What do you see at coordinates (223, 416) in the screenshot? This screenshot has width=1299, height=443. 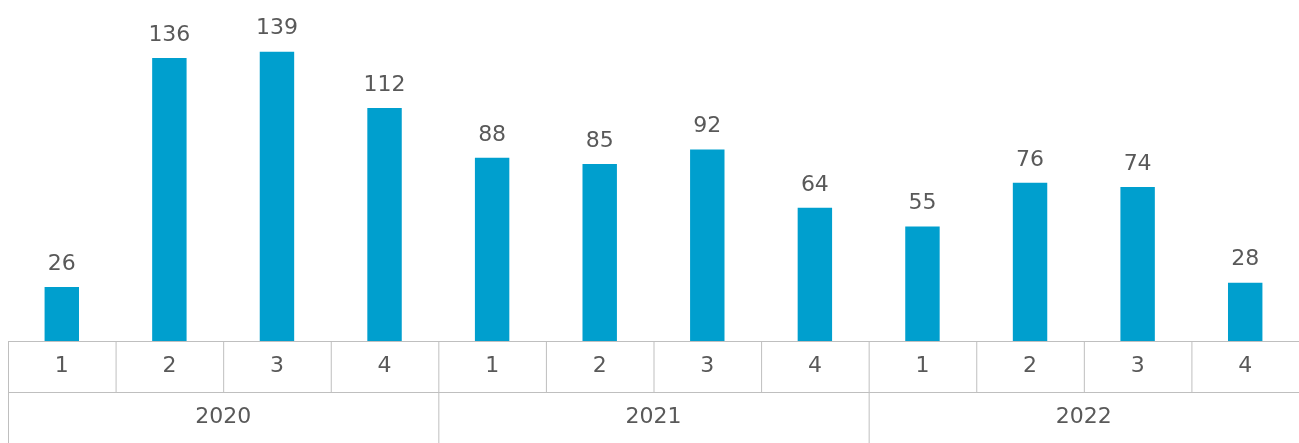 I see `text: 2020` at bounding box center [223, 416].